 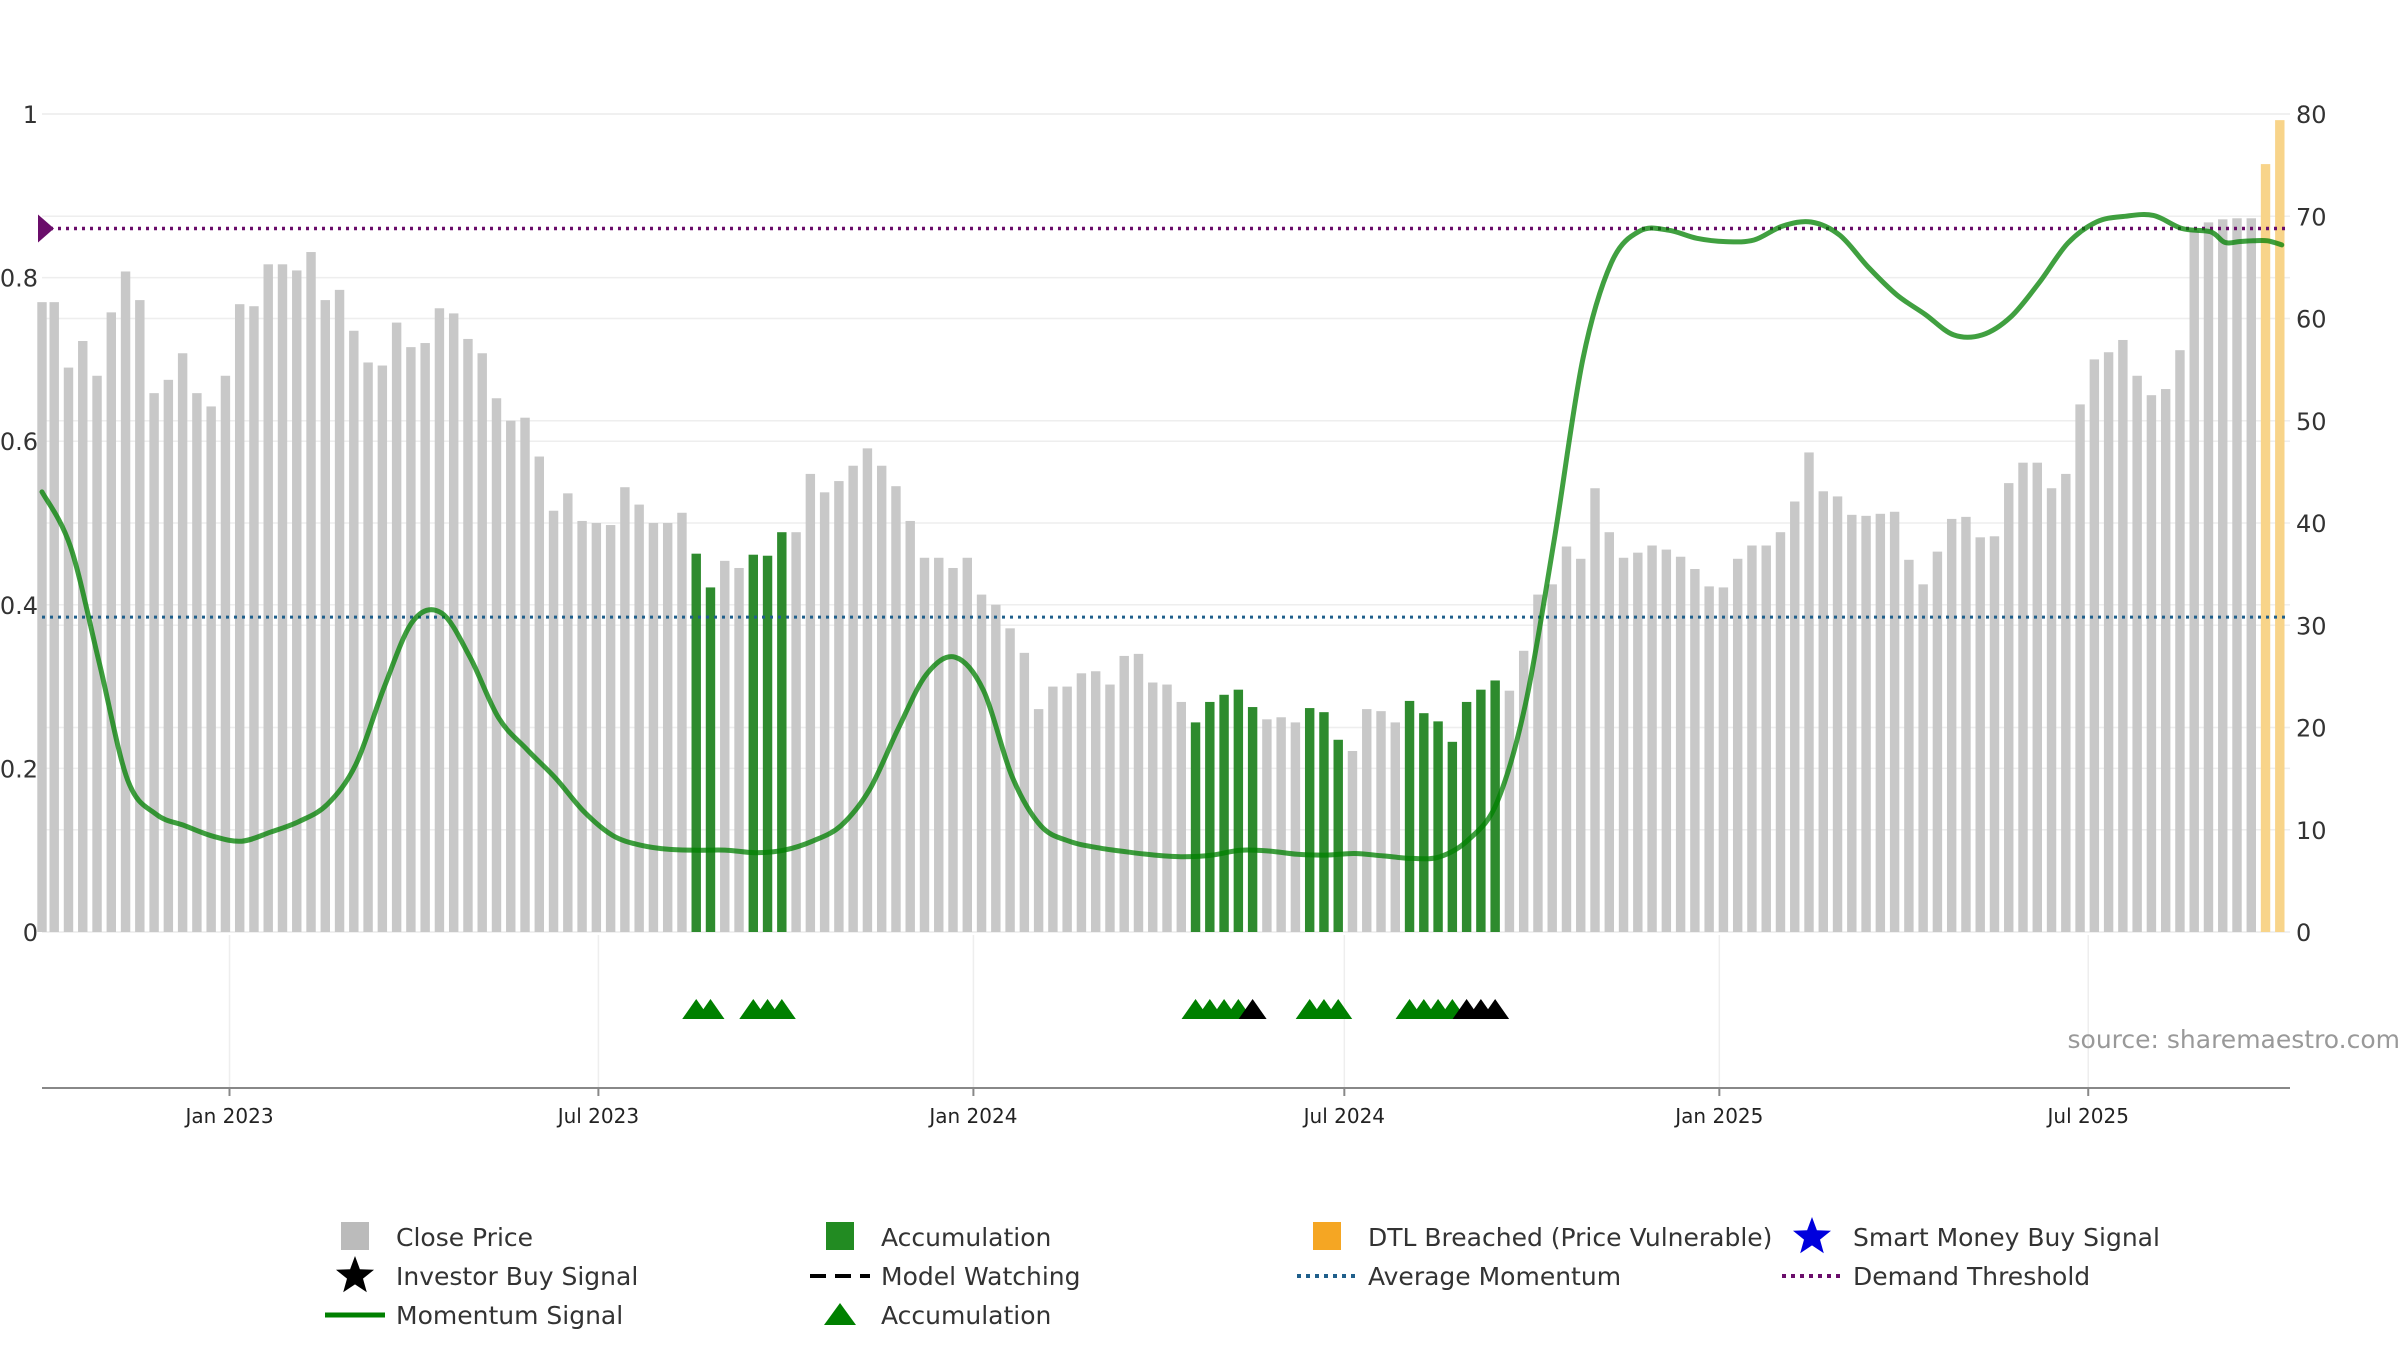 I want to click on model-watching-triangle, so click(x=1495, y=1009).